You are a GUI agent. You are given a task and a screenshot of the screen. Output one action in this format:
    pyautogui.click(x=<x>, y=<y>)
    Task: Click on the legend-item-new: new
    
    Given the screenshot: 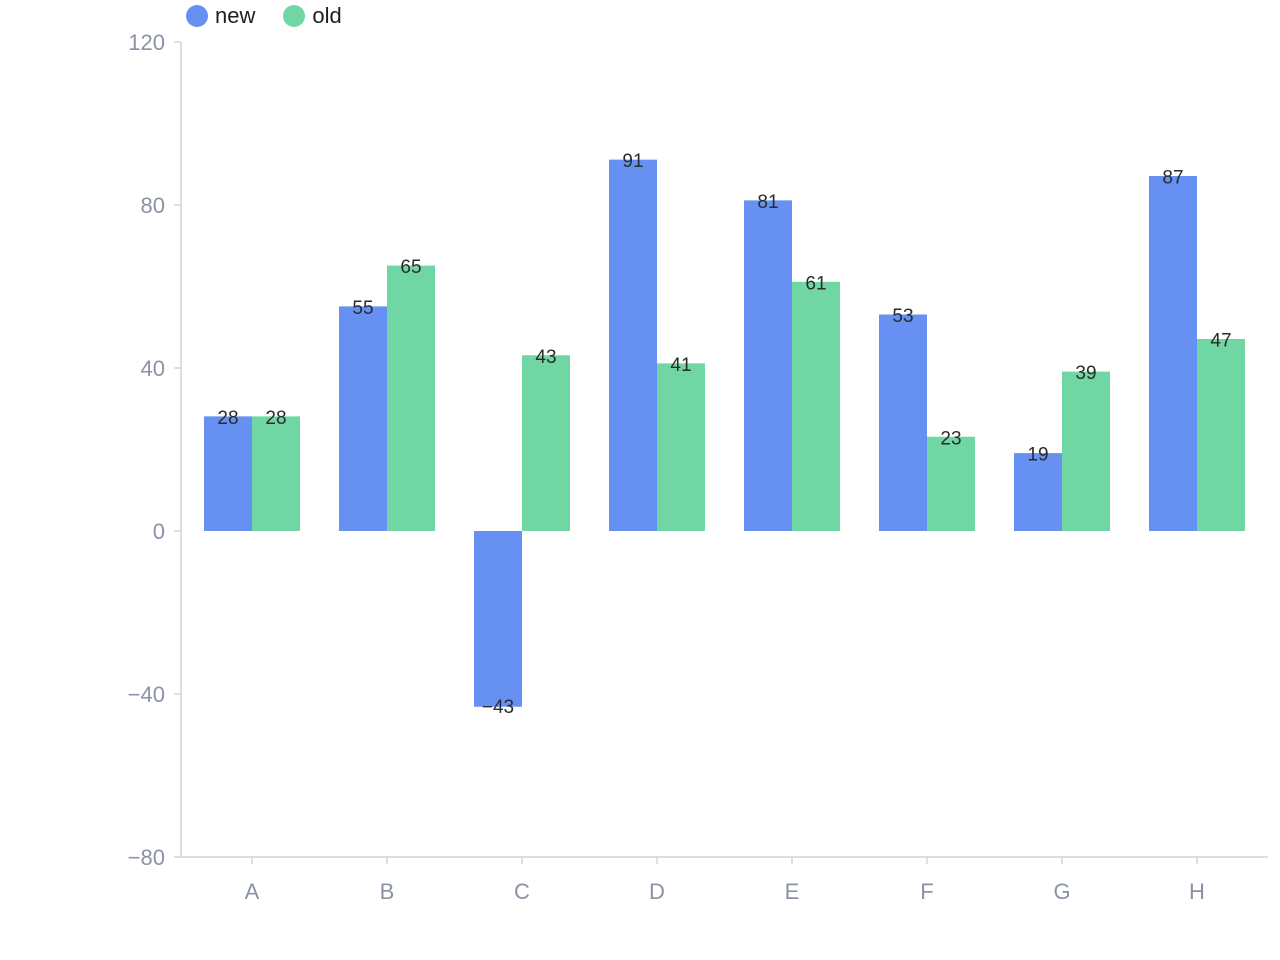 What is the action you would take?
    pyautogui.click(x=220, y=16)
    